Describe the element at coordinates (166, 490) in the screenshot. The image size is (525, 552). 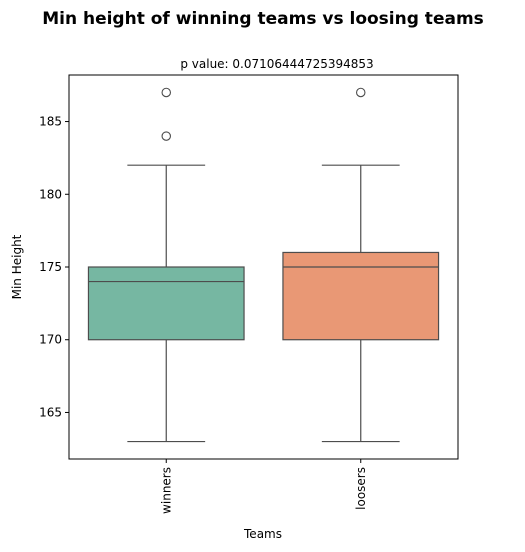
I see `x-tick-label: winners` at that location.